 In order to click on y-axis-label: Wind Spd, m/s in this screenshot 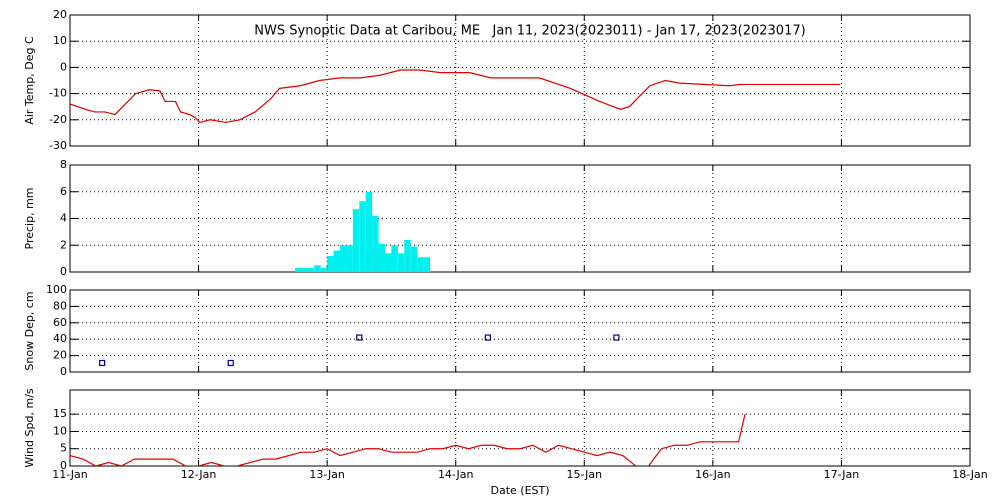, I will do `click(29, 428)`.